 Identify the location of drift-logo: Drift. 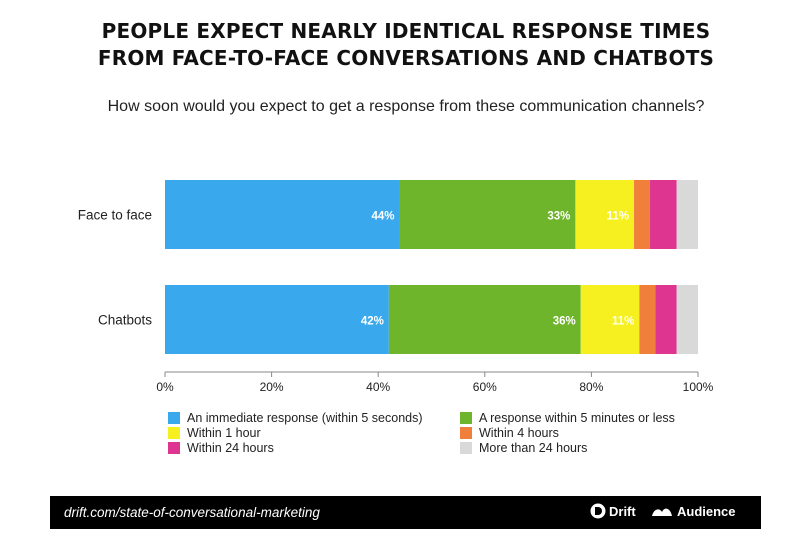
(613, 511).